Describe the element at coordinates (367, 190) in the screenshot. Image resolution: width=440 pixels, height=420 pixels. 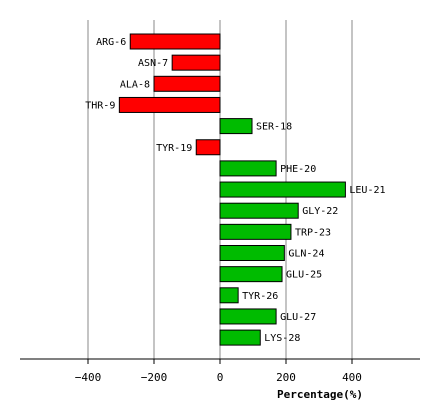
I see `bar-label-leu-21: LEU-21` at that location.